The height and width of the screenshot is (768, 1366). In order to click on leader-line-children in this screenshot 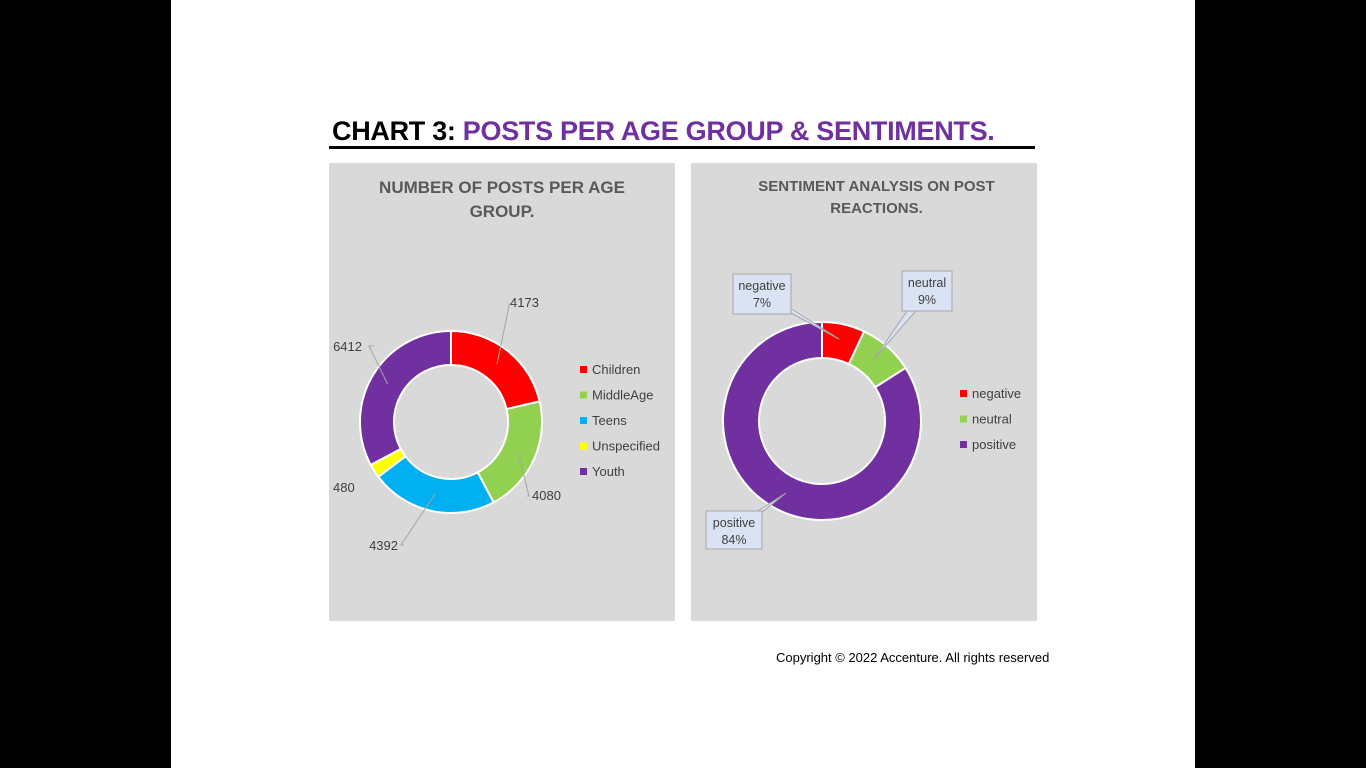, I will do `click(503, 334)`.